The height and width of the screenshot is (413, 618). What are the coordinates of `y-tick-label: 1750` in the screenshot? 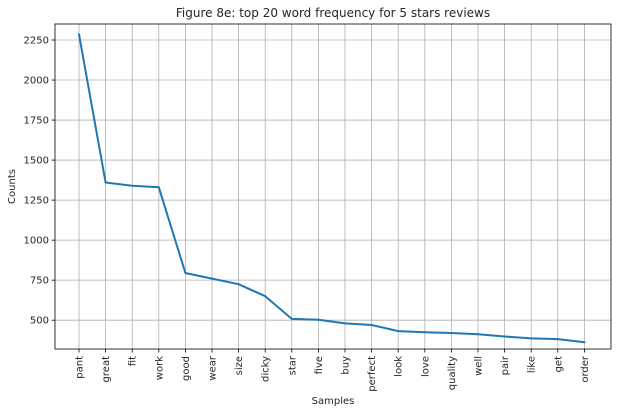 It's located at (36, 121).